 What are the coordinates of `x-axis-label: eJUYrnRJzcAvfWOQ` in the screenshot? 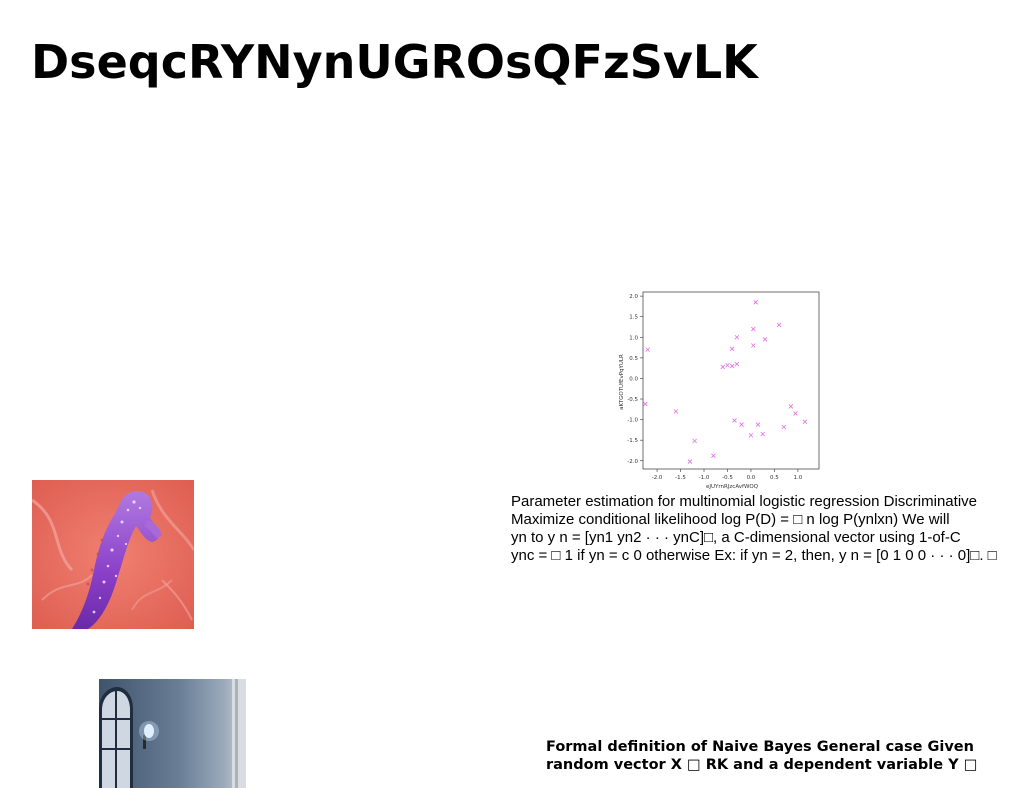 It's located at (732, 487).